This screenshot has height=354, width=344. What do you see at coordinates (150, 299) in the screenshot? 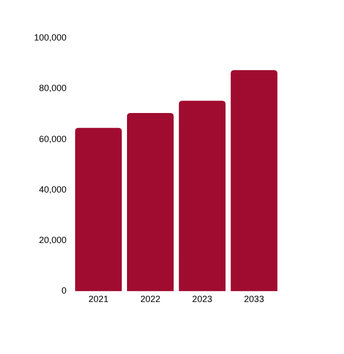
I see `x-tick-label: 2022` at bounding box center [150, 299].